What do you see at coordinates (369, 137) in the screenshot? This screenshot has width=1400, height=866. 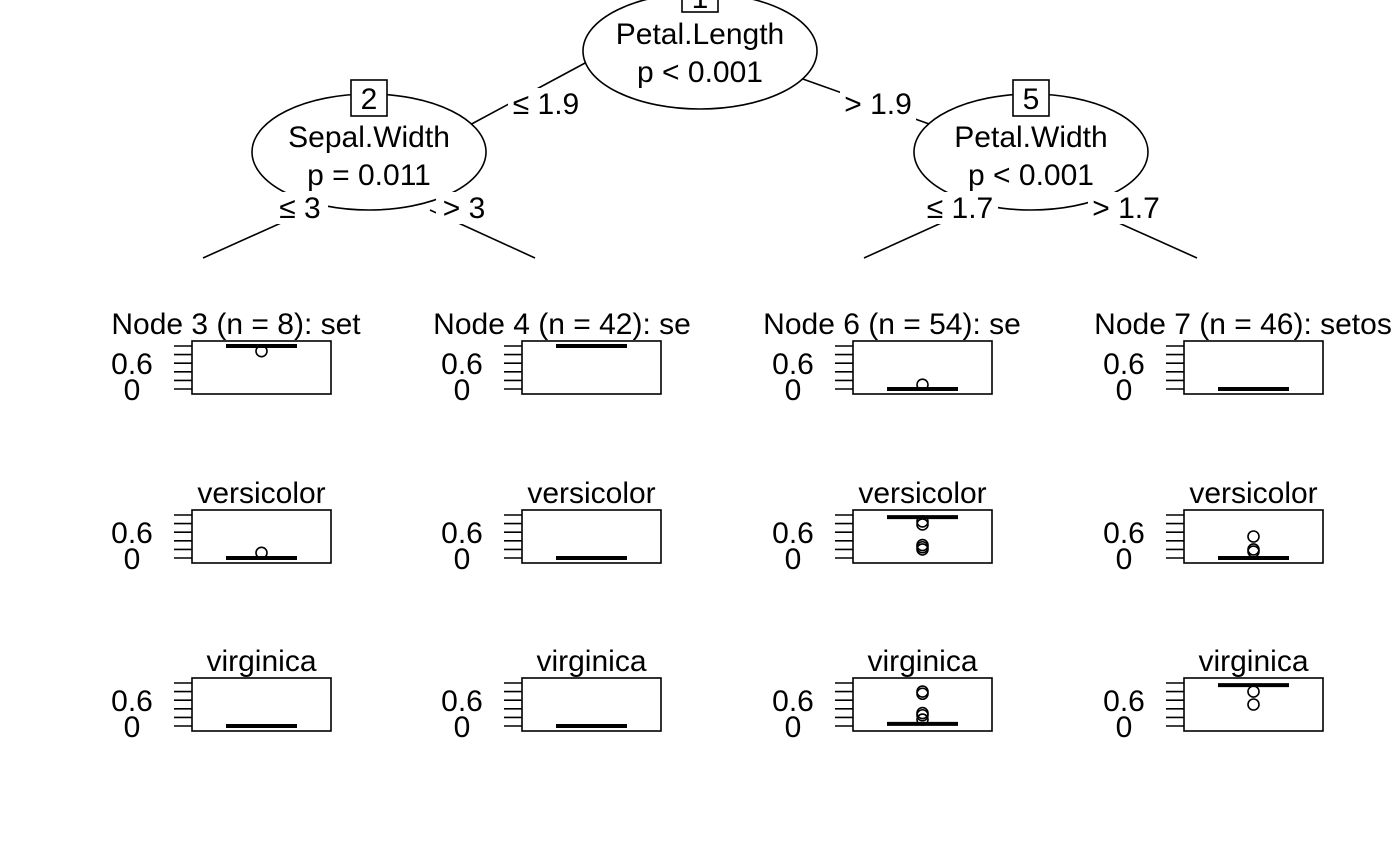 I see `node-variable: Sepal.Width` at bounding box center [369, 137].